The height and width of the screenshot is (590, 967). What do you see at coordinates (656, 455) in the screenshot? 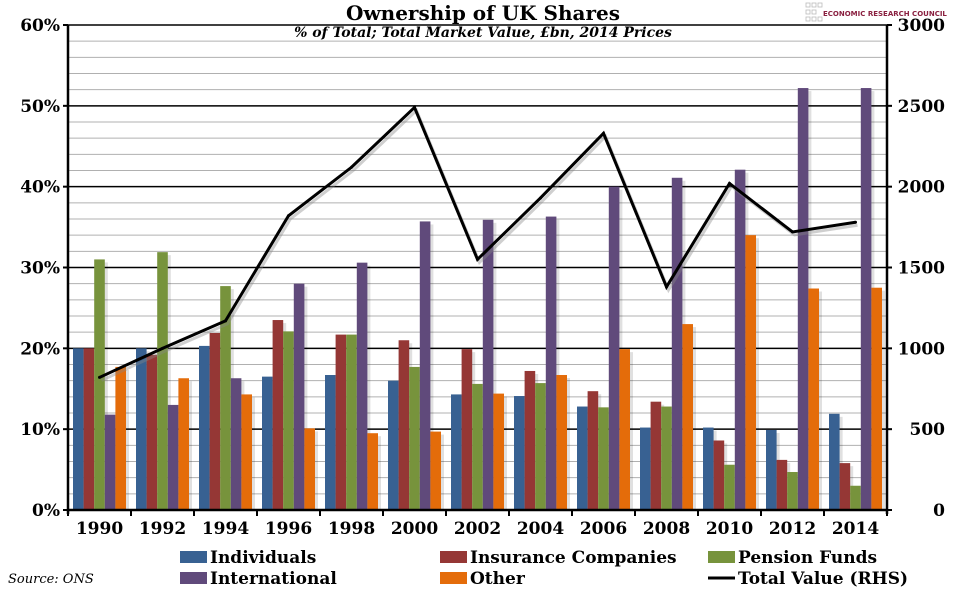
I see `bar-insurance-companies-2008` at bounding box center [656, 455].